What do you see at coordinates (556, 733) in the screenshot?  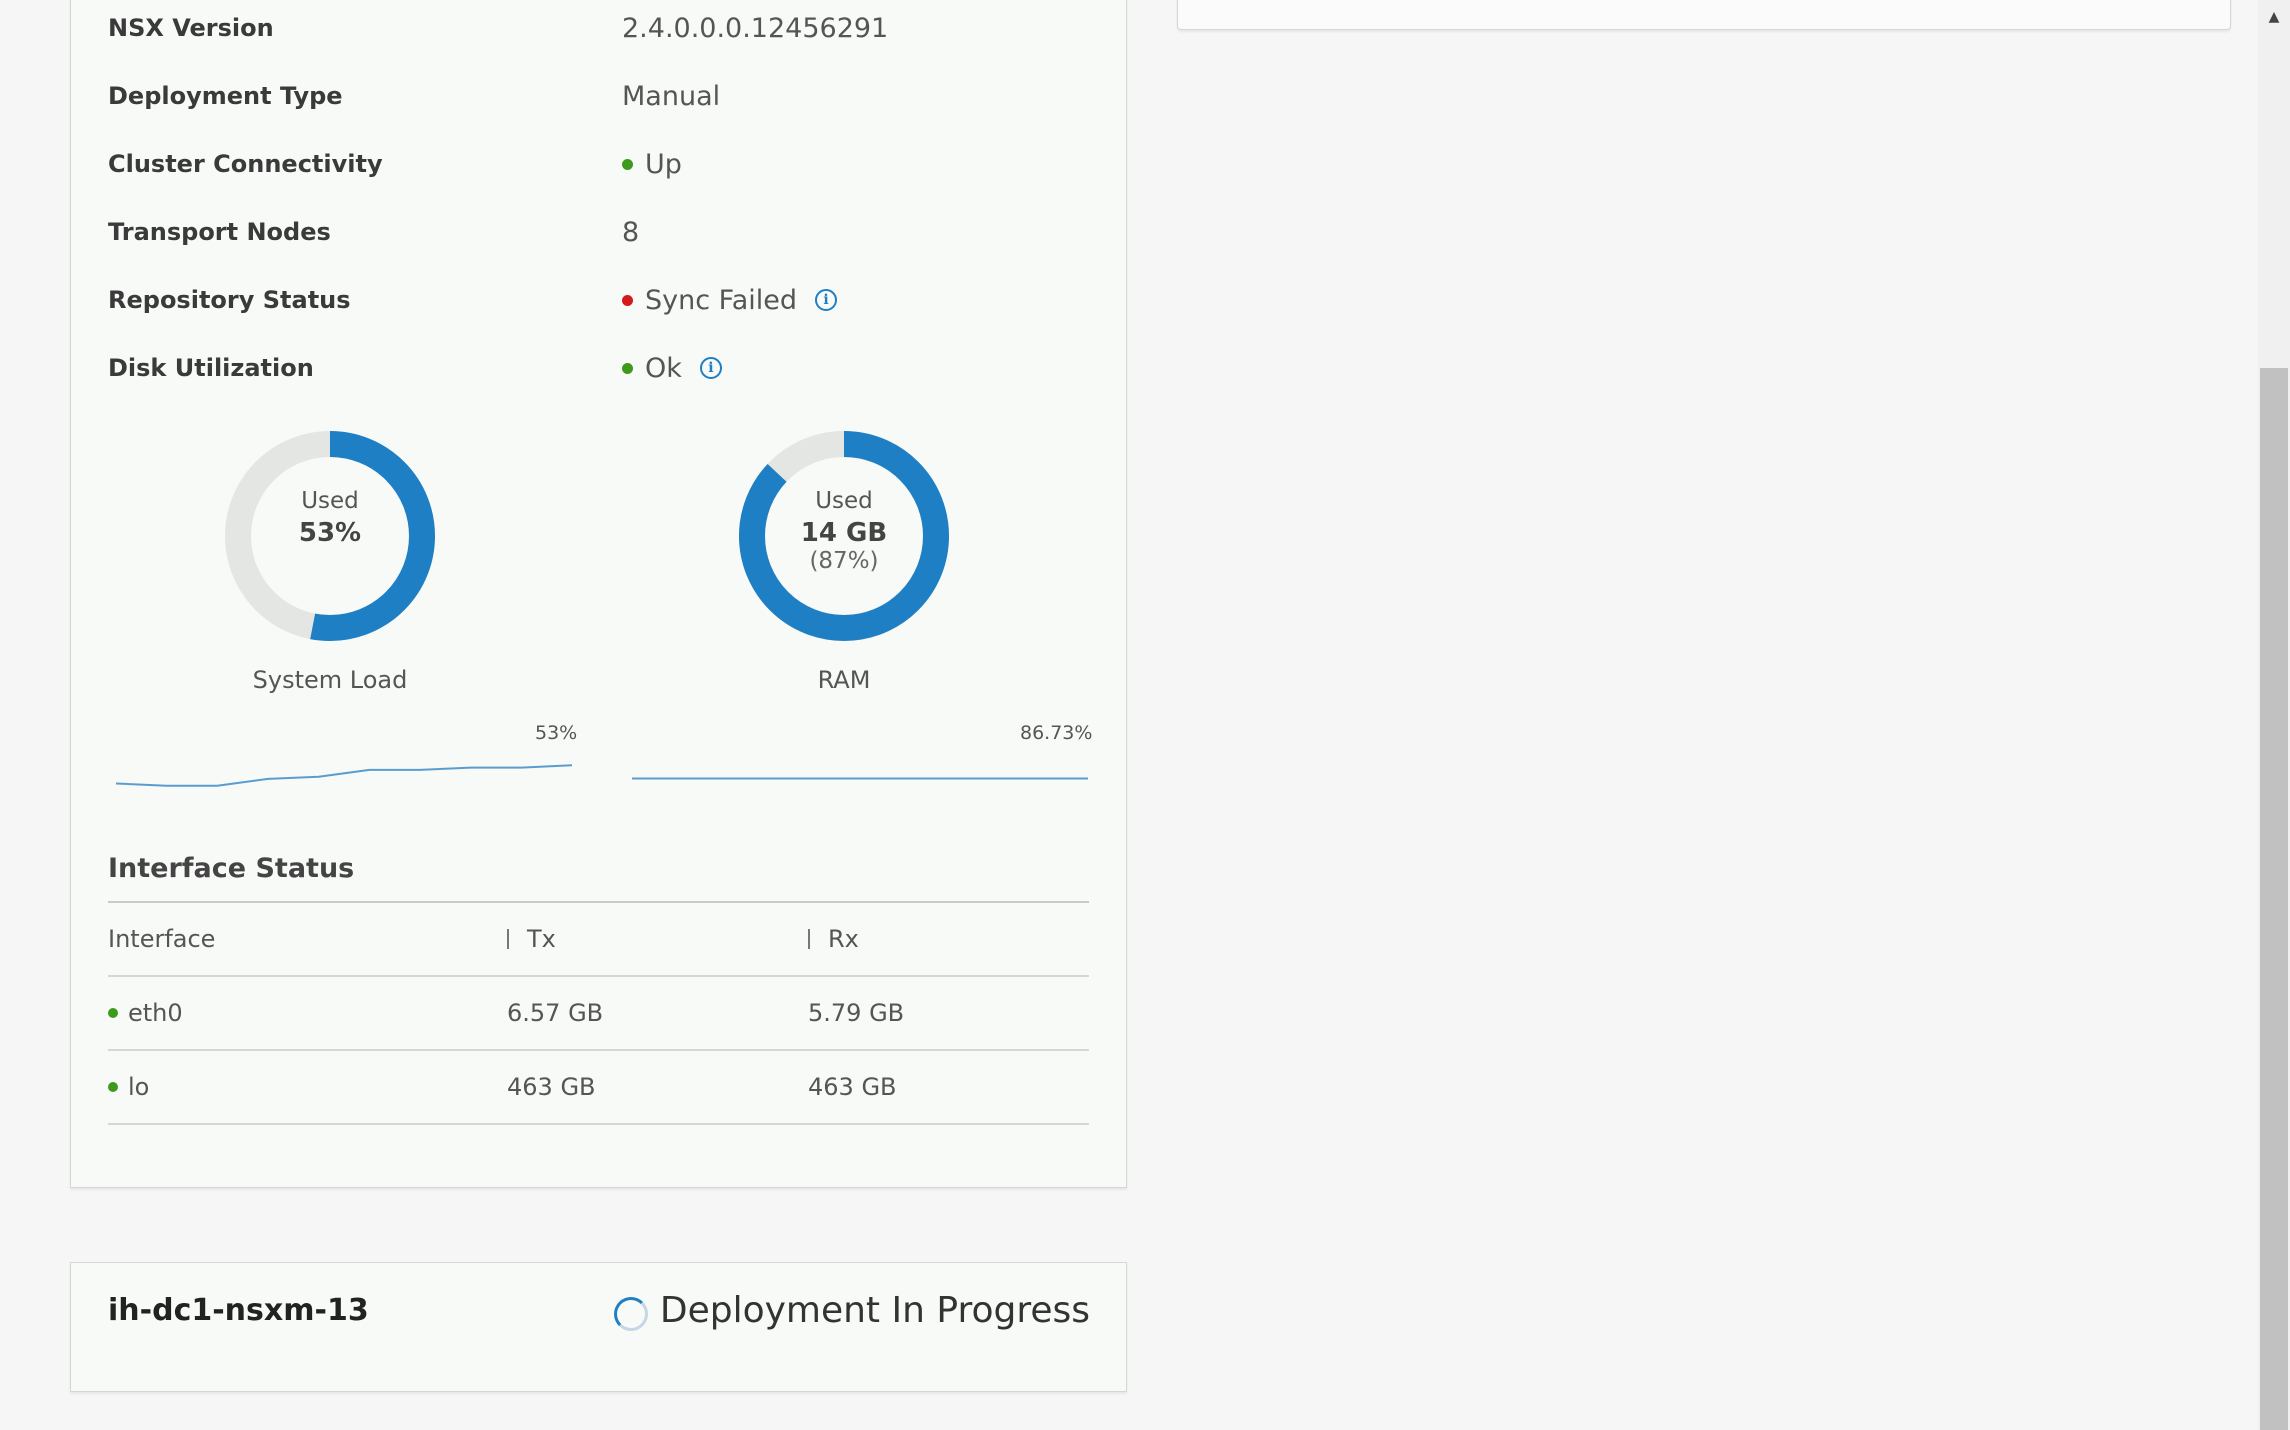 I see `system-load-sparkline-label: 53%` at bounding box center [556, 733].